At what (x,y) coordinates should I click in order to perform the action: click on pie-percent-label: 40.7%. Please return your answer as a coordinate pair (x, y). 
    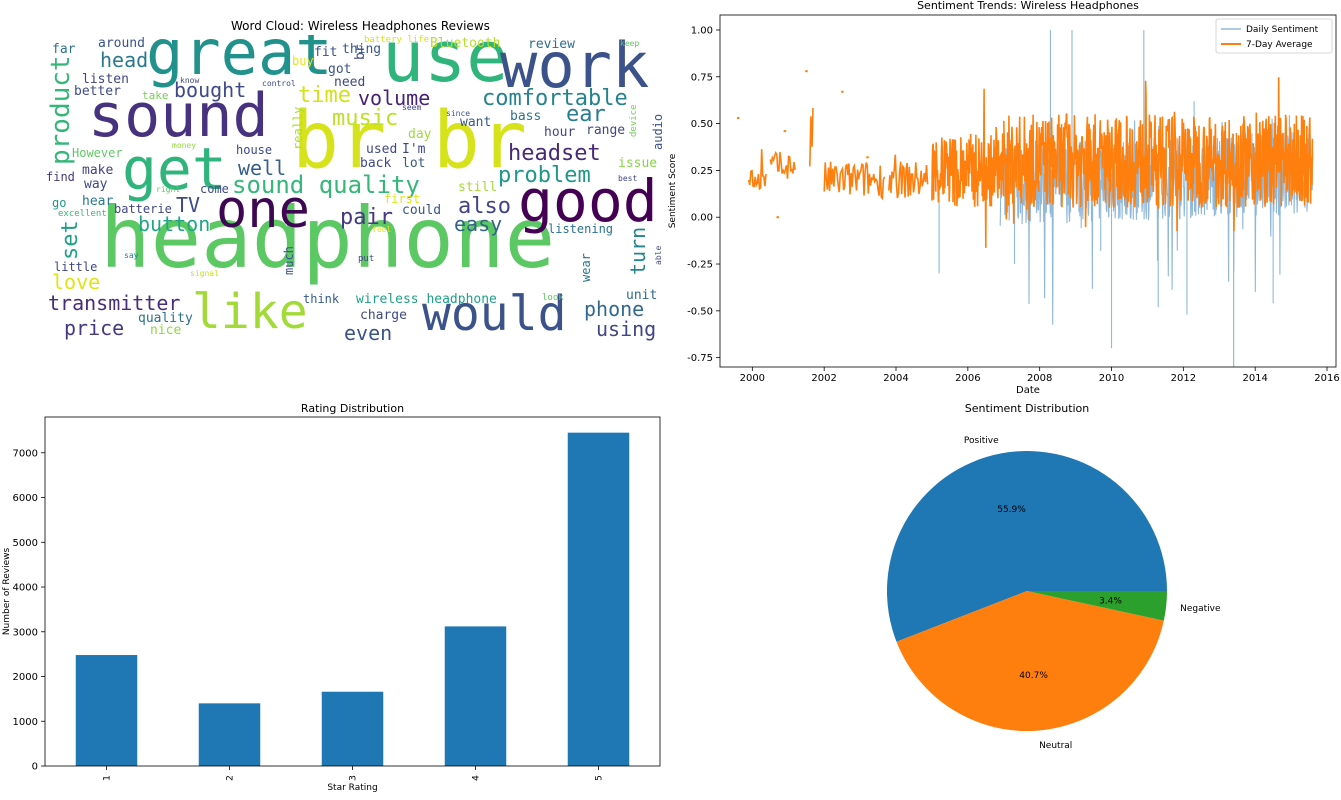
    Looking at the image, I should click on (1033, 676).